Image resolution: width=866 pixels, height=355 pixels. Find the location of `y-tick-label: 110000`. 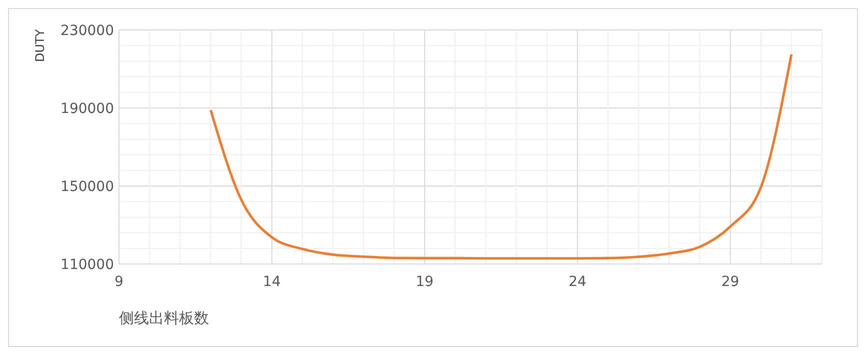

y-tick-label: 110000 is located at coordinates (87, 265).